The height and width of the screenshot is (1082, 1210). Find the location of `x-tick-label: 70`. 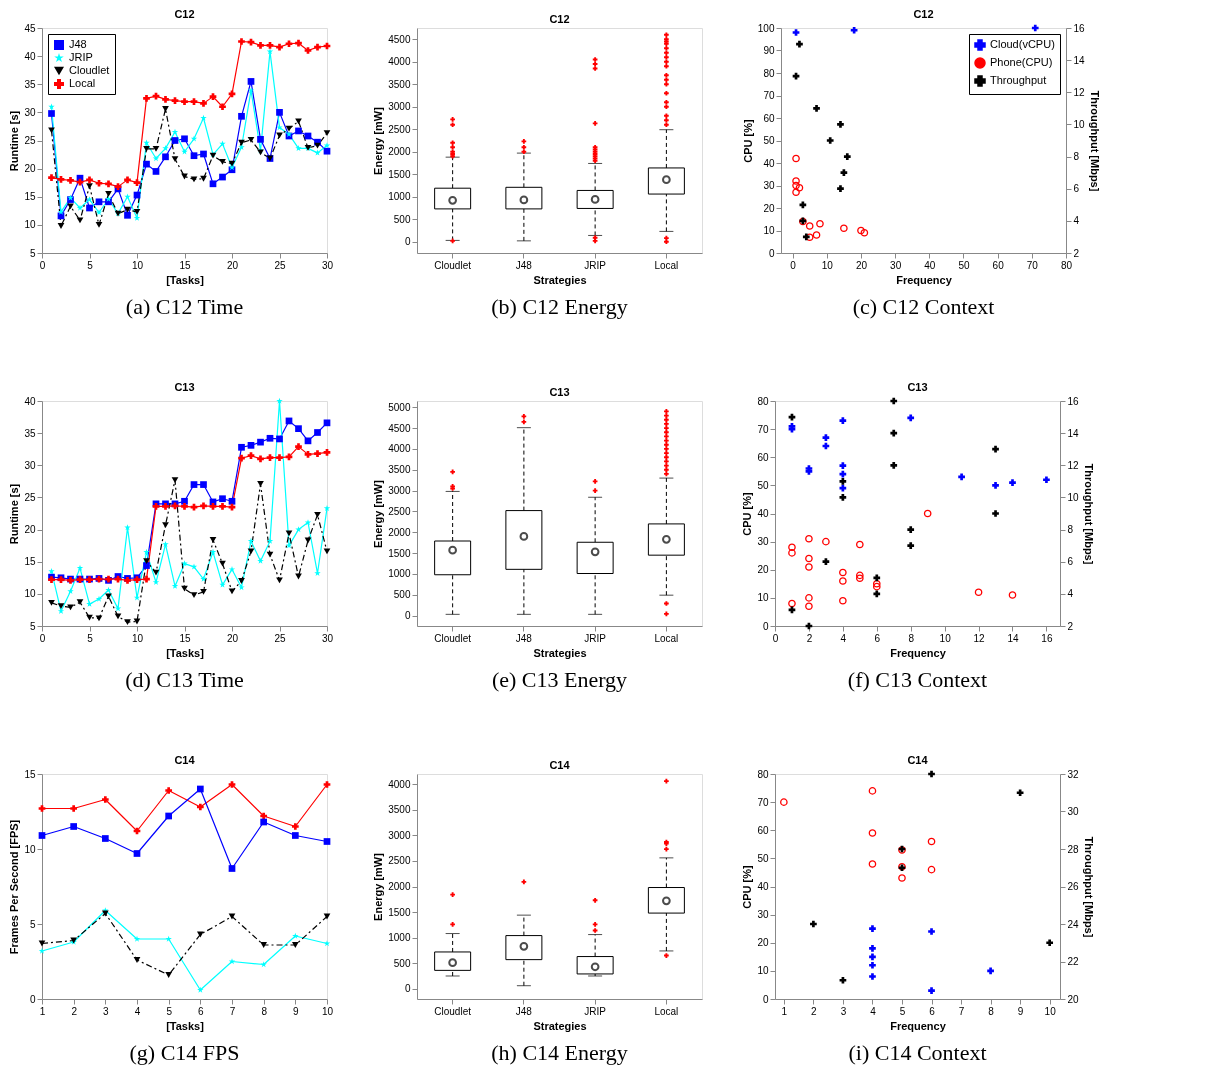

x-tick-label: 70 is located at coordinates (1032, 265).